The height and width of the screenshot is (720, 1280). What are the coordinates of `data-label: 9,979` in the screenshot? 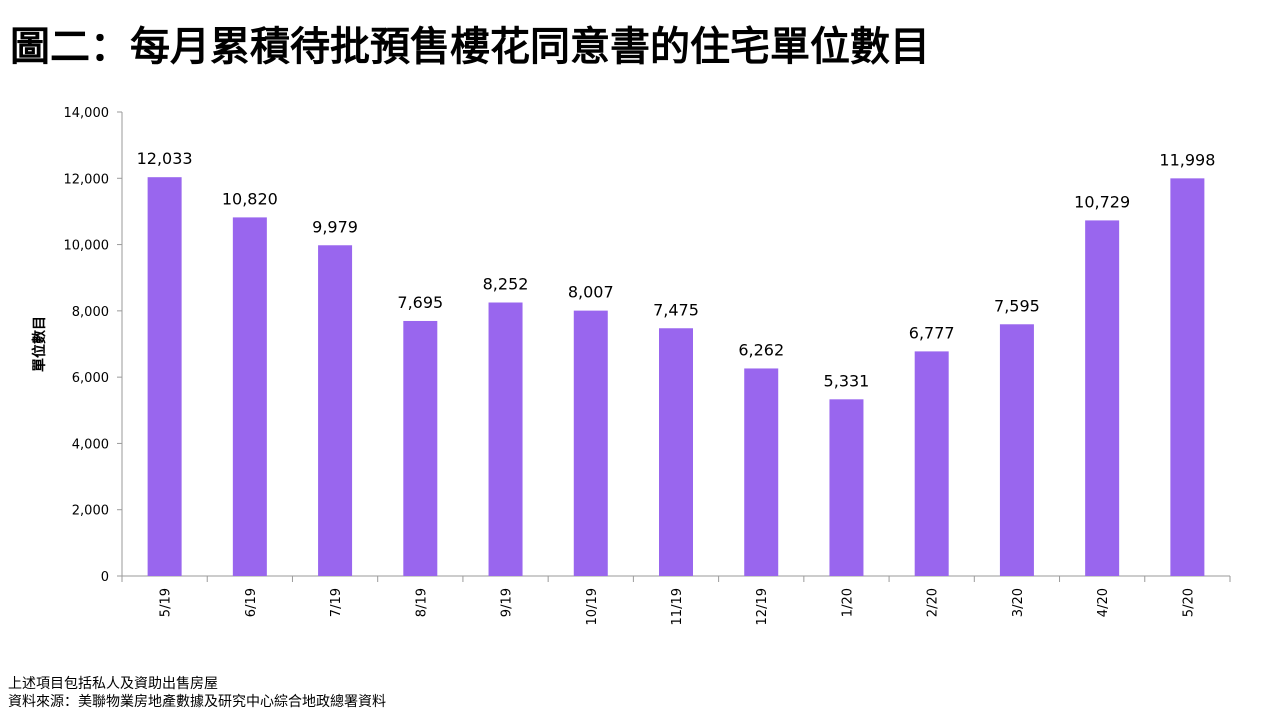 It's located at (335, 226).